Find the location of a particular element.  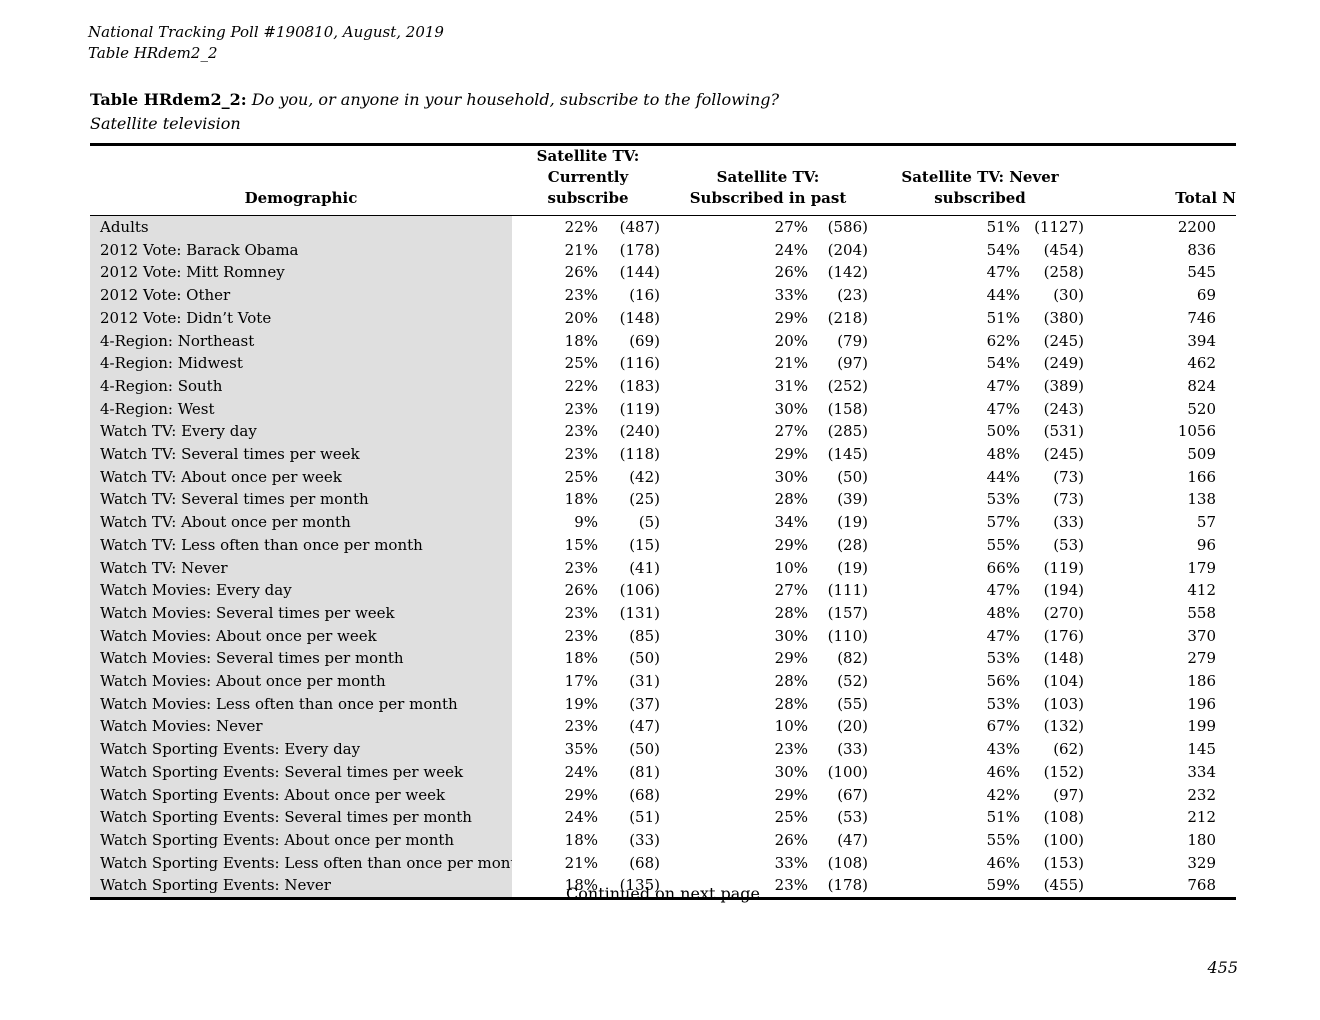

row-demographic-label: Adults is located at coordinates (301, 227).